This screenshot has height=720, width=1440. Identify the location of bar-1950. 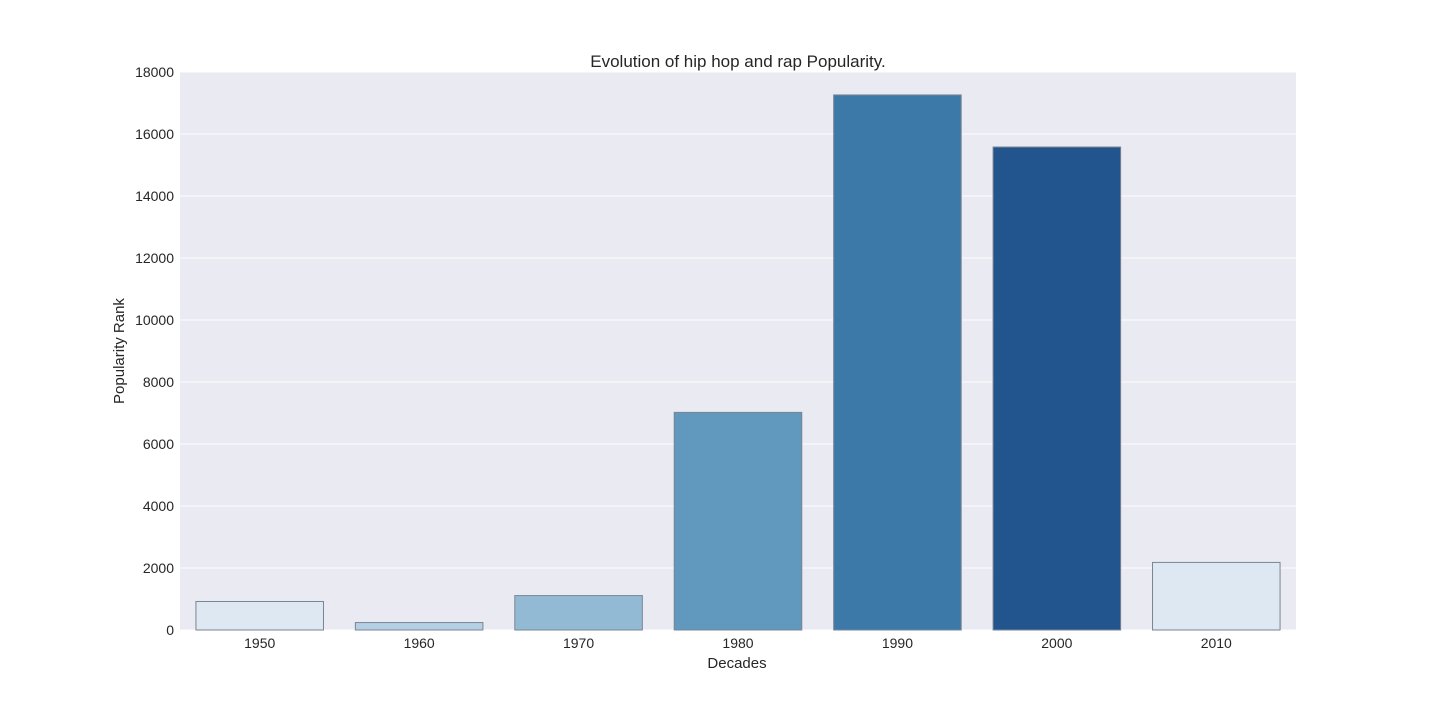
(259, 615).